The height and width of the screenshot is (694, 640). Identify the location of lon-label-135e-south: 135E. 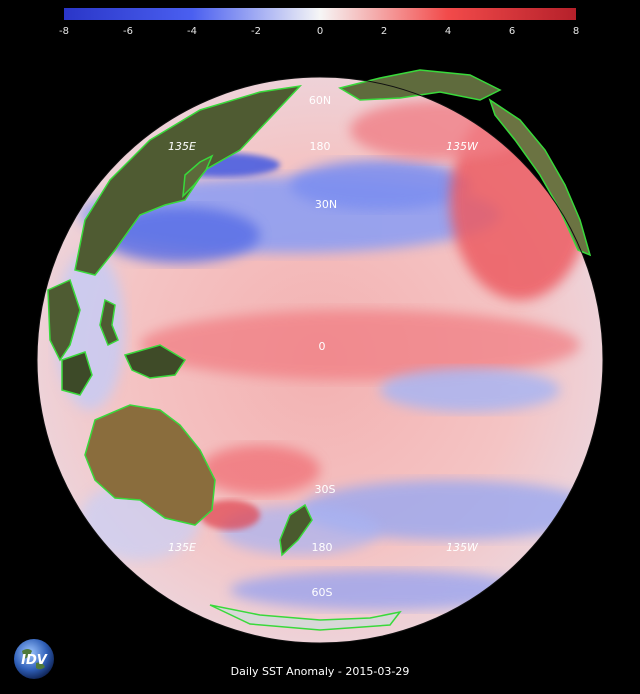
(182, 547).